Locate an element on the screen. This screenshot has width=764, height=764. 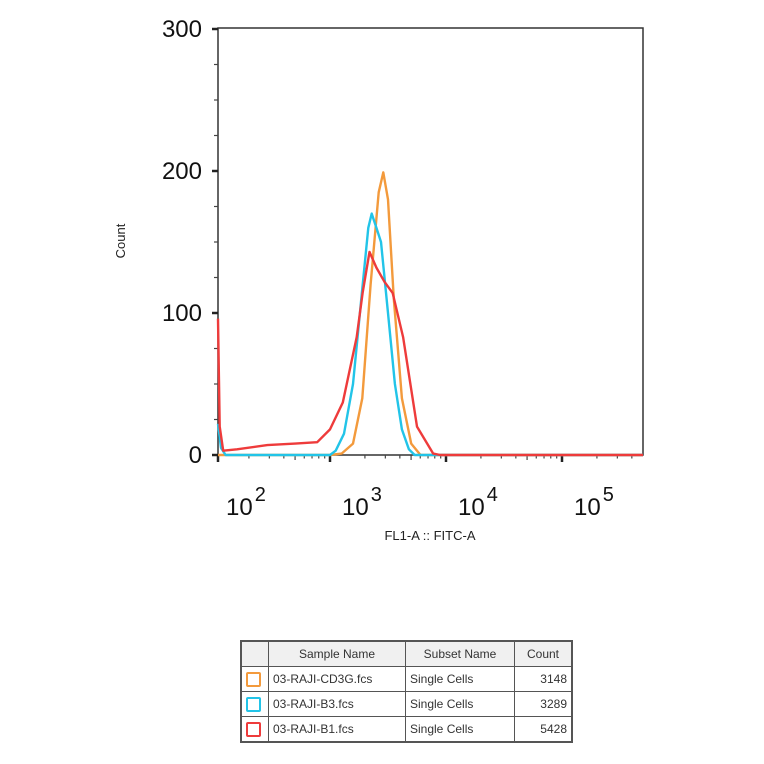
sample-name: 03-RAJI-B1.fcs is located at coordinates (337, 729).